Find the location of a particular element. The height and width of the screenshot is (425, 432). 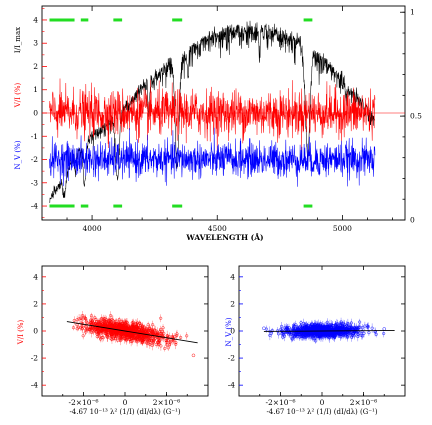

x-tick-label-0: 4000 is located at coordinates (92, 228).